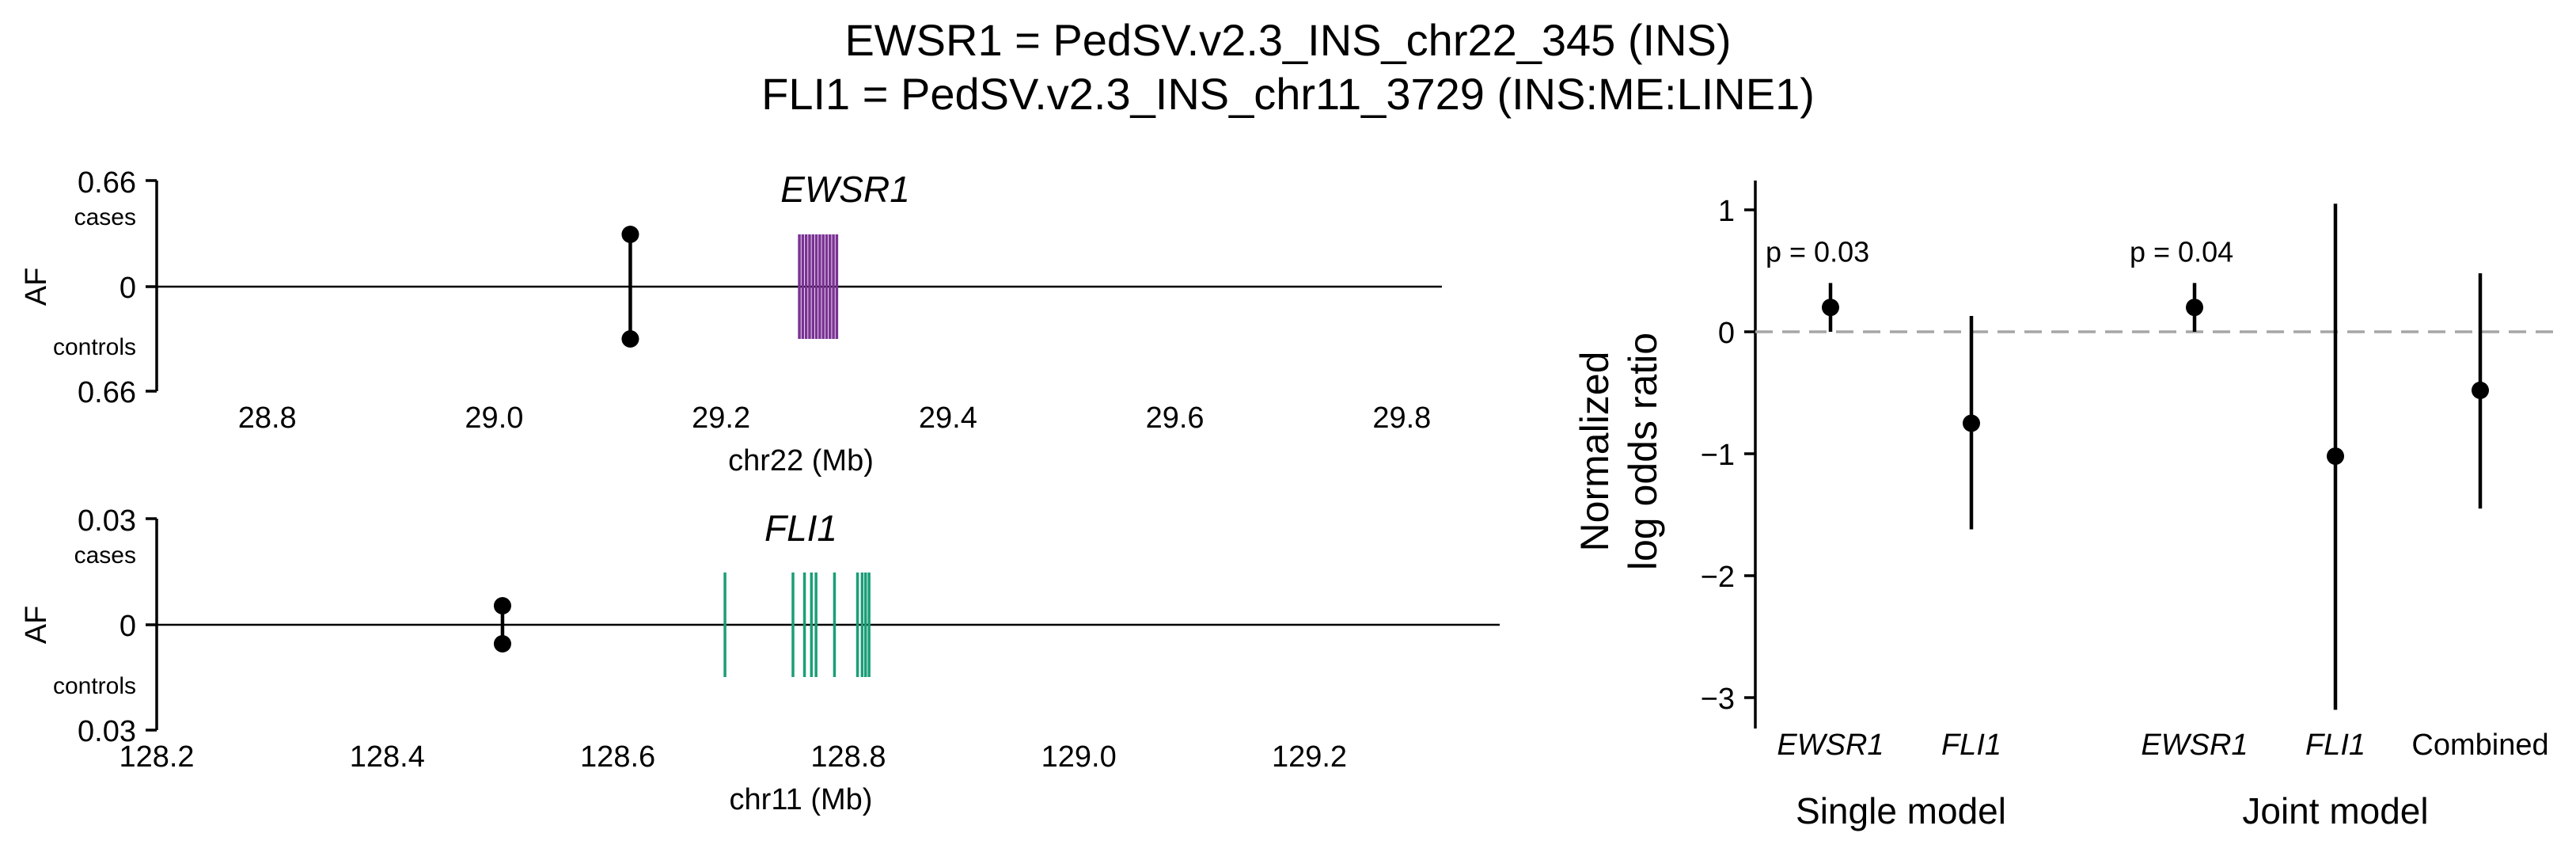  What do you see at coordinates (800, 528) in the screenshot?
I see `fli1-gene-label: FLI1` at bounding box center [800, 528].